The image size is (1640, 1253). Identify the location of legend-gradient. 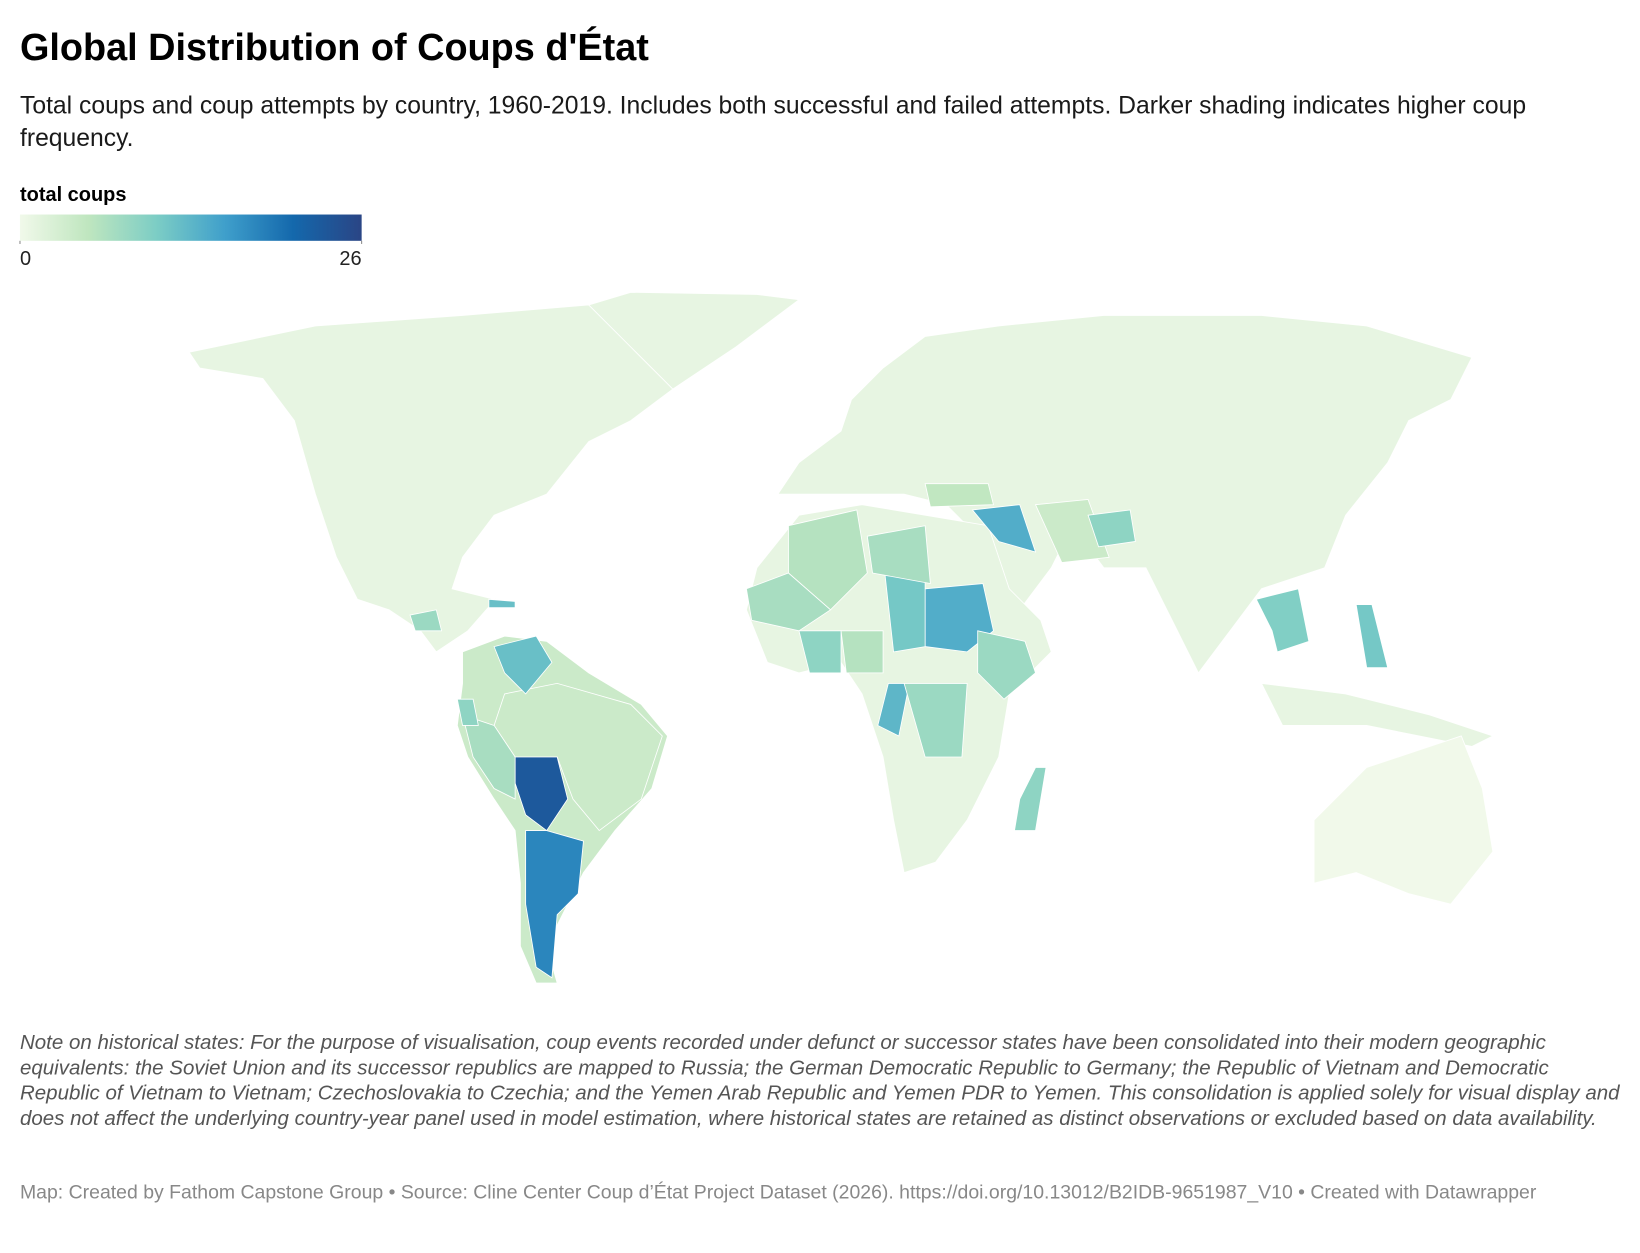
(190, 227).